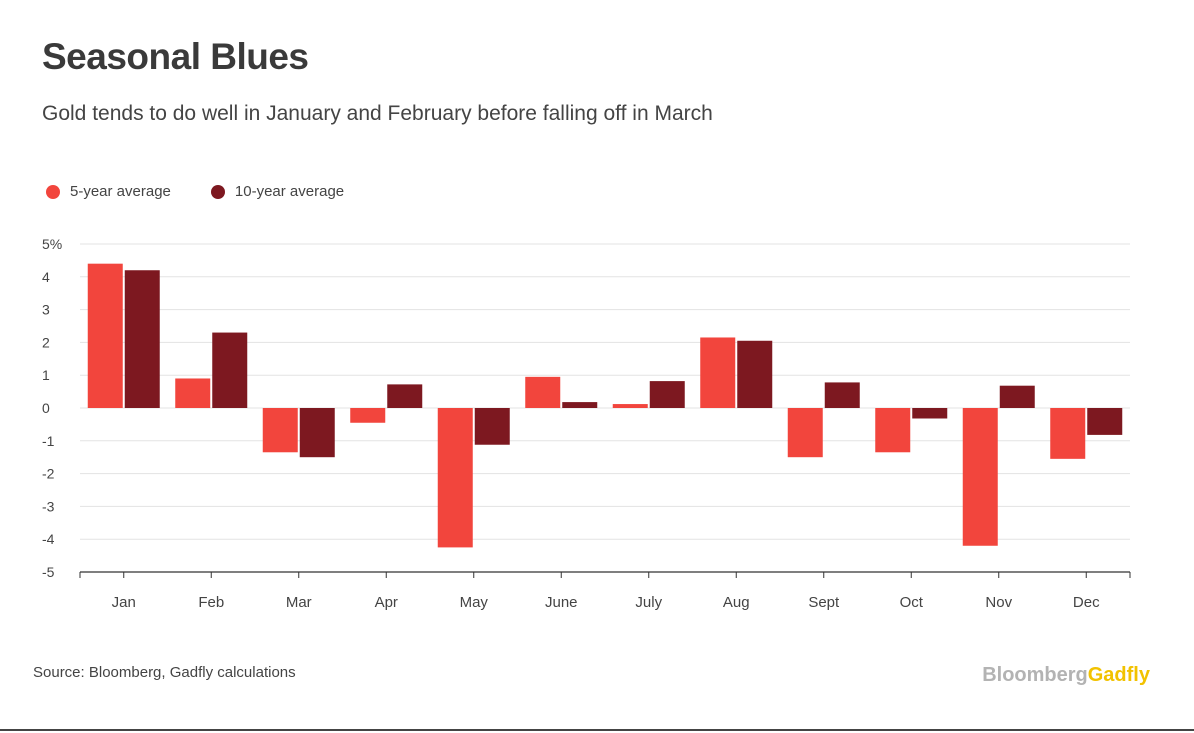  Describe the element at coordinates (980, 477) in the screenshot. I see `bar-5yr-nov` at that location.